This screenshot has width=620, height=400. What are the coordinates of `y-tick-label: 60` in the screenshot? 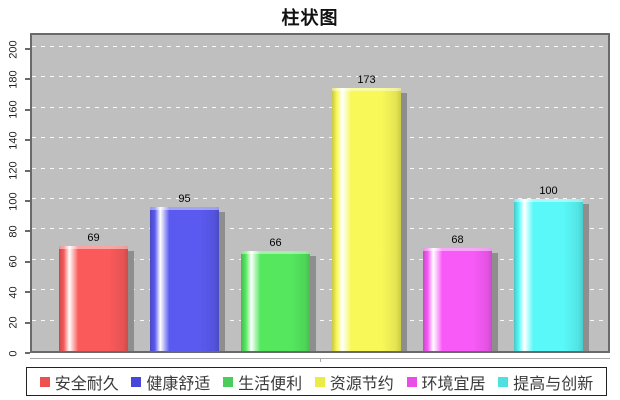 It's located at (13, 261).